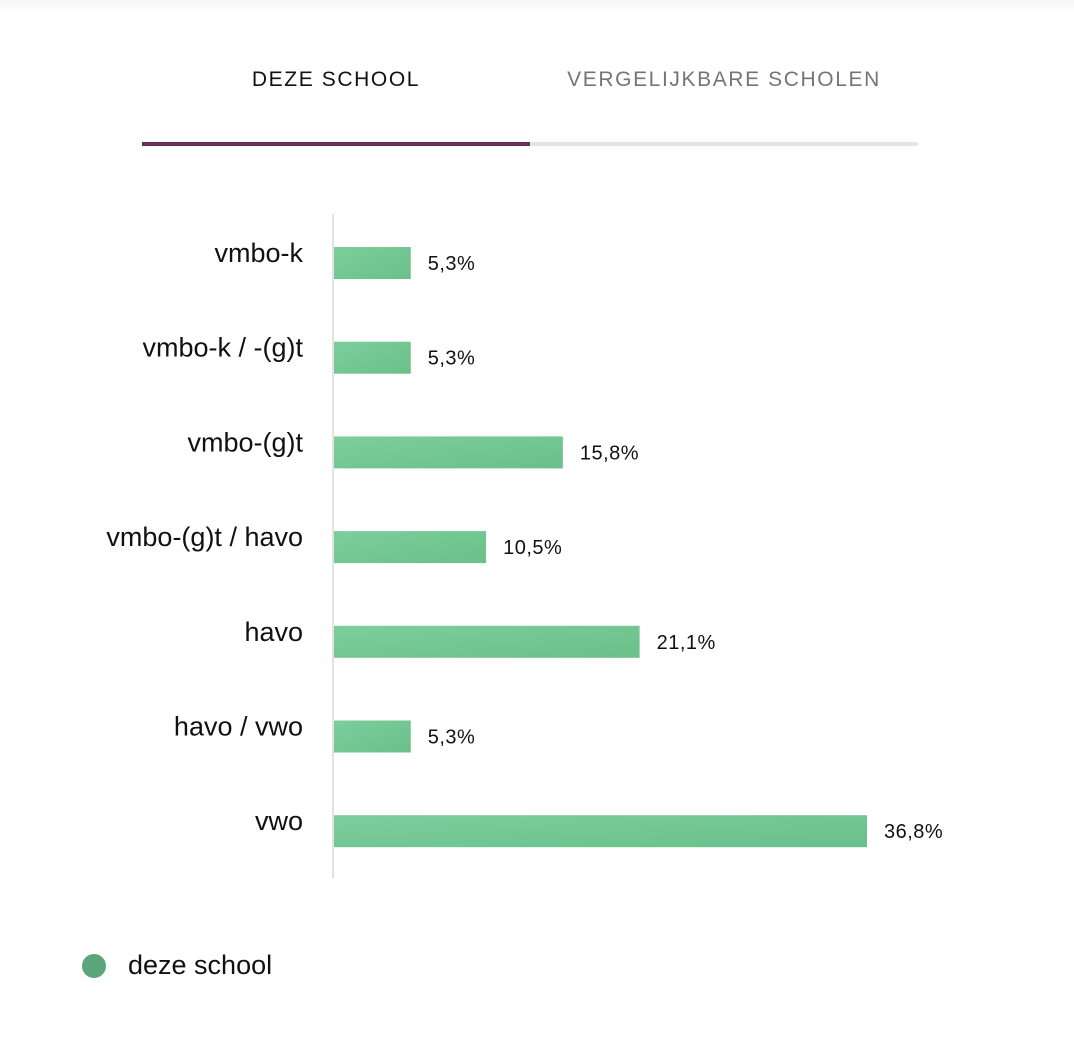  Describe the element at coordinates (279, 821) in the screenshot. I see `category-label: vwo` at that location.